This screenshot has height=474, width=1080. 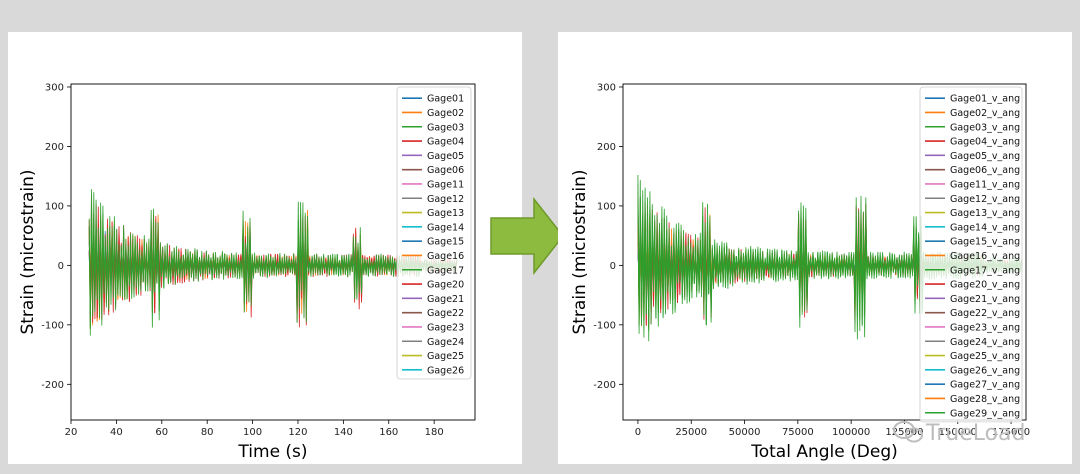 What do you see at coordinates (445, 270) in the screenshot?
I see `legend-entry: Gage17` at bounding box center [445, 270].